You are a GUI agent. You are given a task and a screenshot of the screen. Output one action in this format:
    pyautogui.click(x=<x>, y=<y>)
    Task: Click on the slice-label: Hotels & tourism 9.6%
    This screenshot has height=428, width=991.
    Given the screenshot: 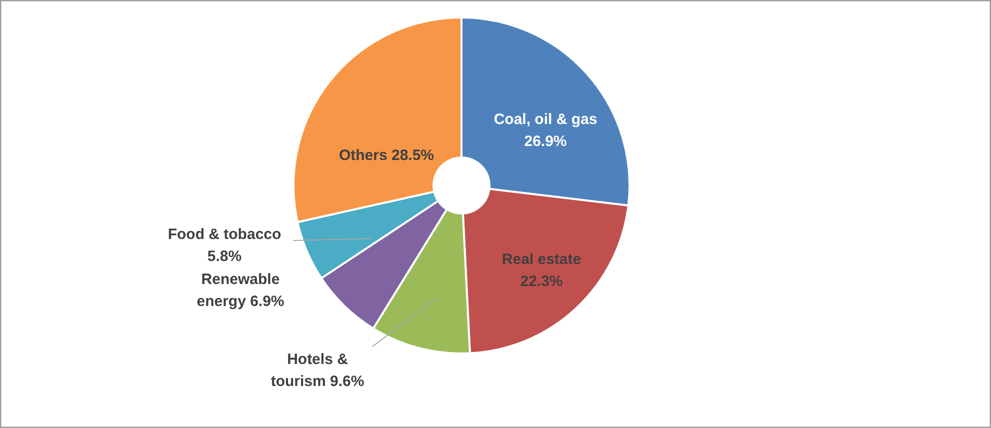 What is the action you would take?
    pyautogui.click(x=317, y=370)
    